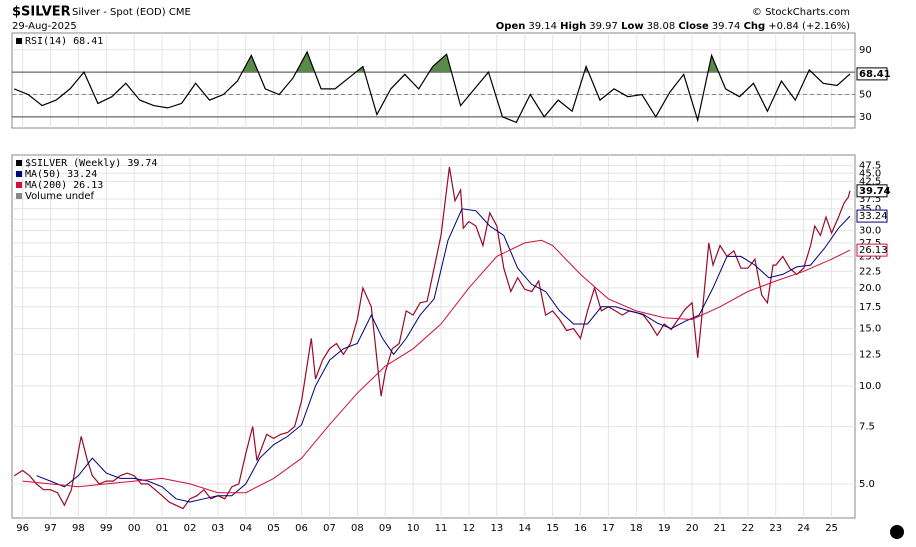  I want to click on x-tick-label: 06, so click(301, 528).